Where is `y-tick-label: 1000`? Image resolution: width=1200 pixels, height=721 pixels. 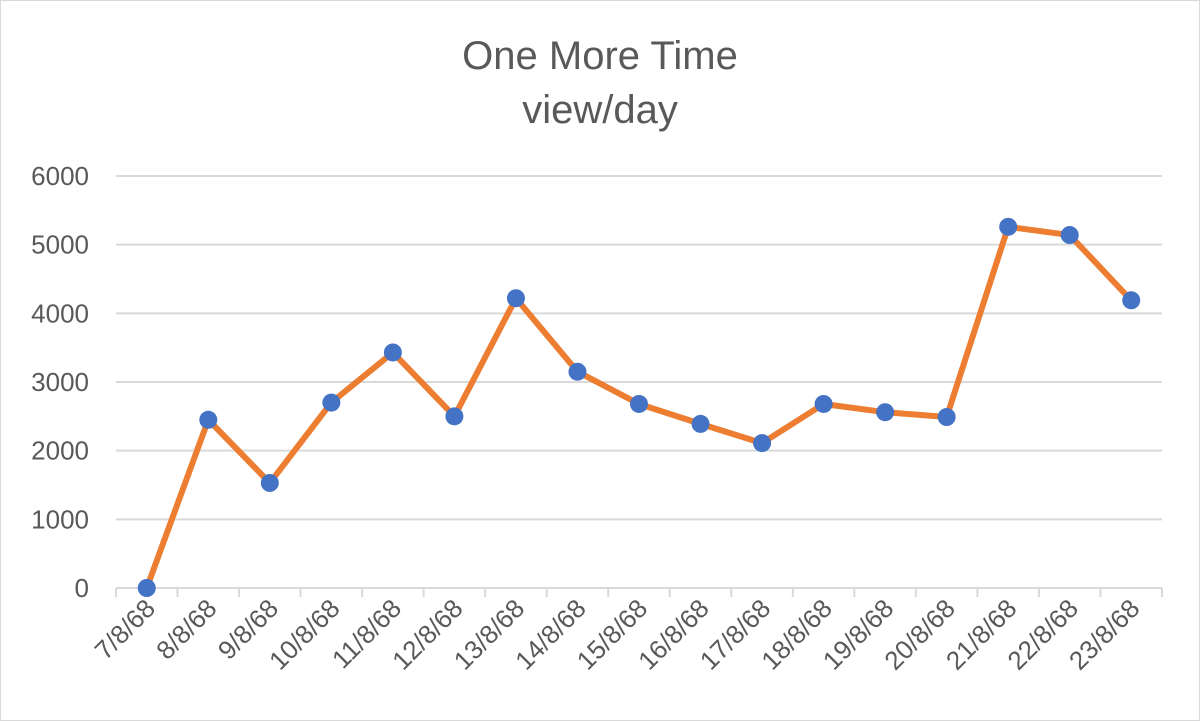
y-tick-label: 1000 is located at coordinates (60, 519).